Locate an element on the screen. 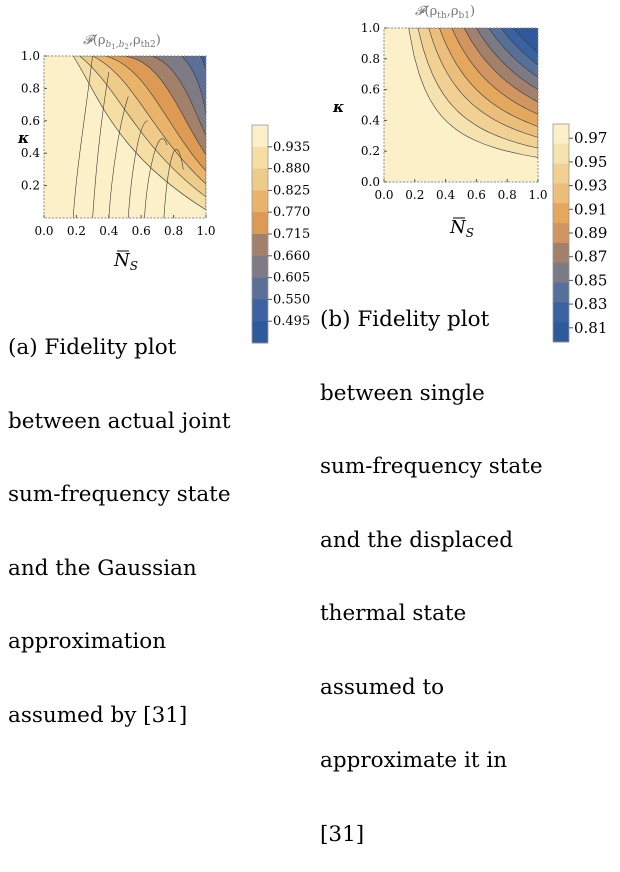  caption-b-line: approximate it in is located at coordinates (414, 760).